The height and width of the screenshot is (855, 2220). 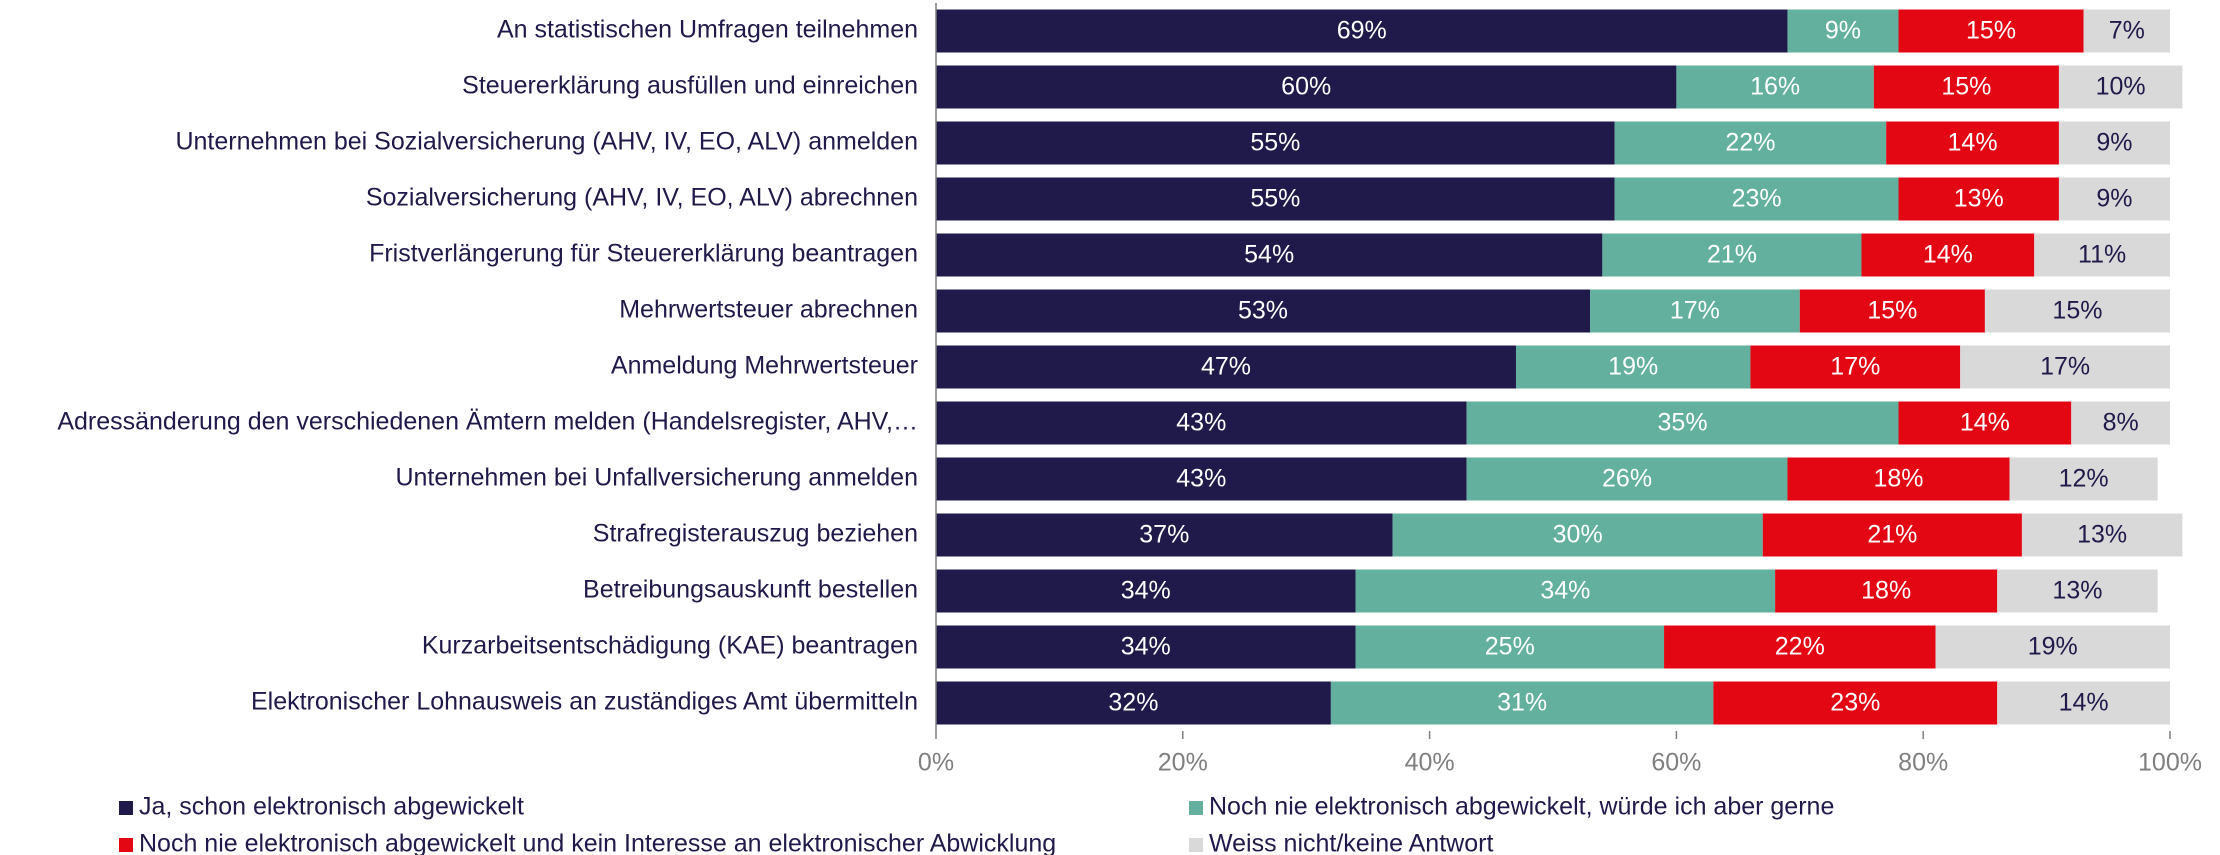 What do you see at coordinates (768, 310) in the screenshot?
I see `category-label: Mehrwertsteuer abrechnen` at bounding box center [768, 310].